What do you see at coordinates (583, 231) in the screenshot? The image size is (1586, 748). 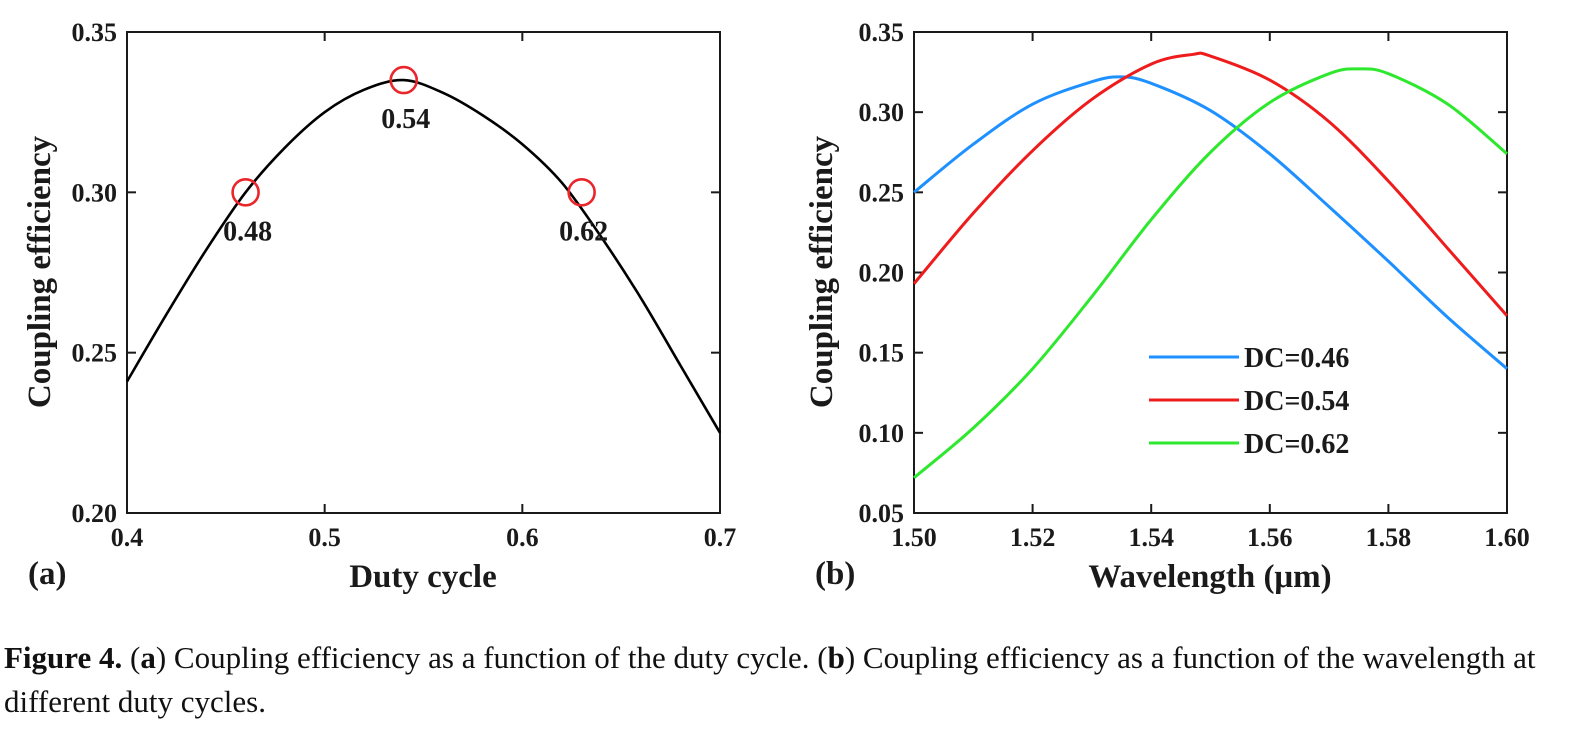 I see `marker-label: 0.62` at bounding box center [583, 231].